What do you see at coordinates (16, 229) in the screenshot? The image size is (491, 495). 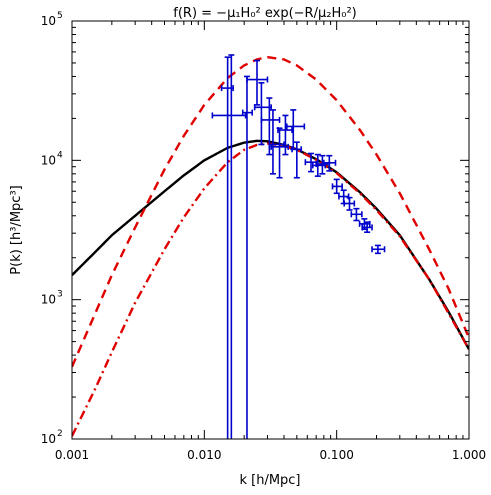 I see `y-axis-label: P(k) [h³/Mpc³]` at bounding box center [16, 229].